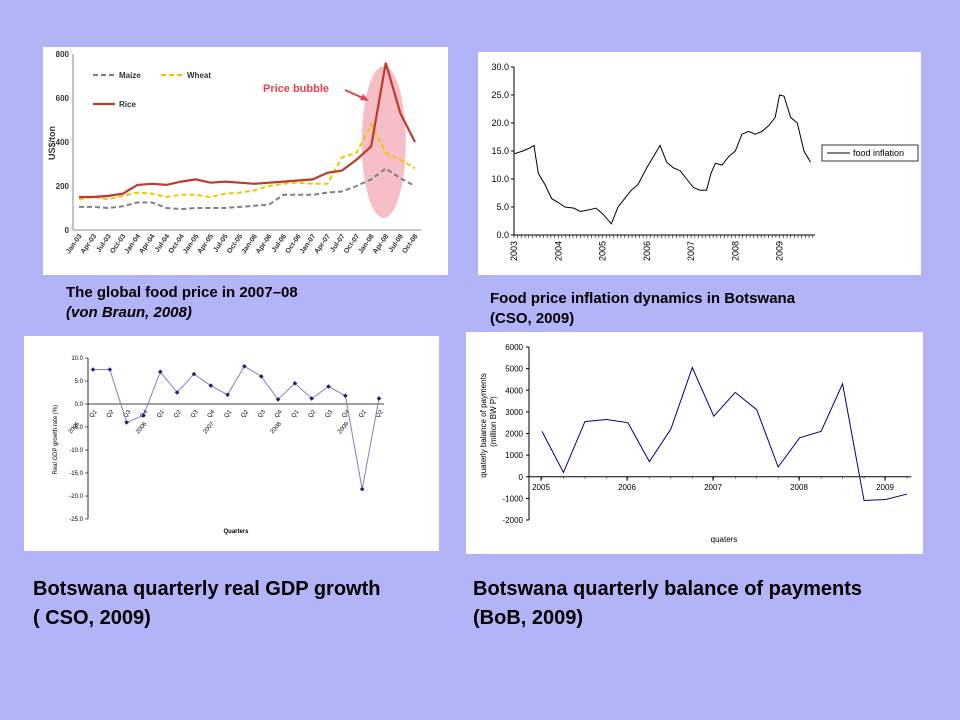 The height and width of the screenshot is (720, 960). What do you see at coordinates (76, 474) in the screenshot?
I see `y-tick-label: -15.0` at bounding box center [76, 474].